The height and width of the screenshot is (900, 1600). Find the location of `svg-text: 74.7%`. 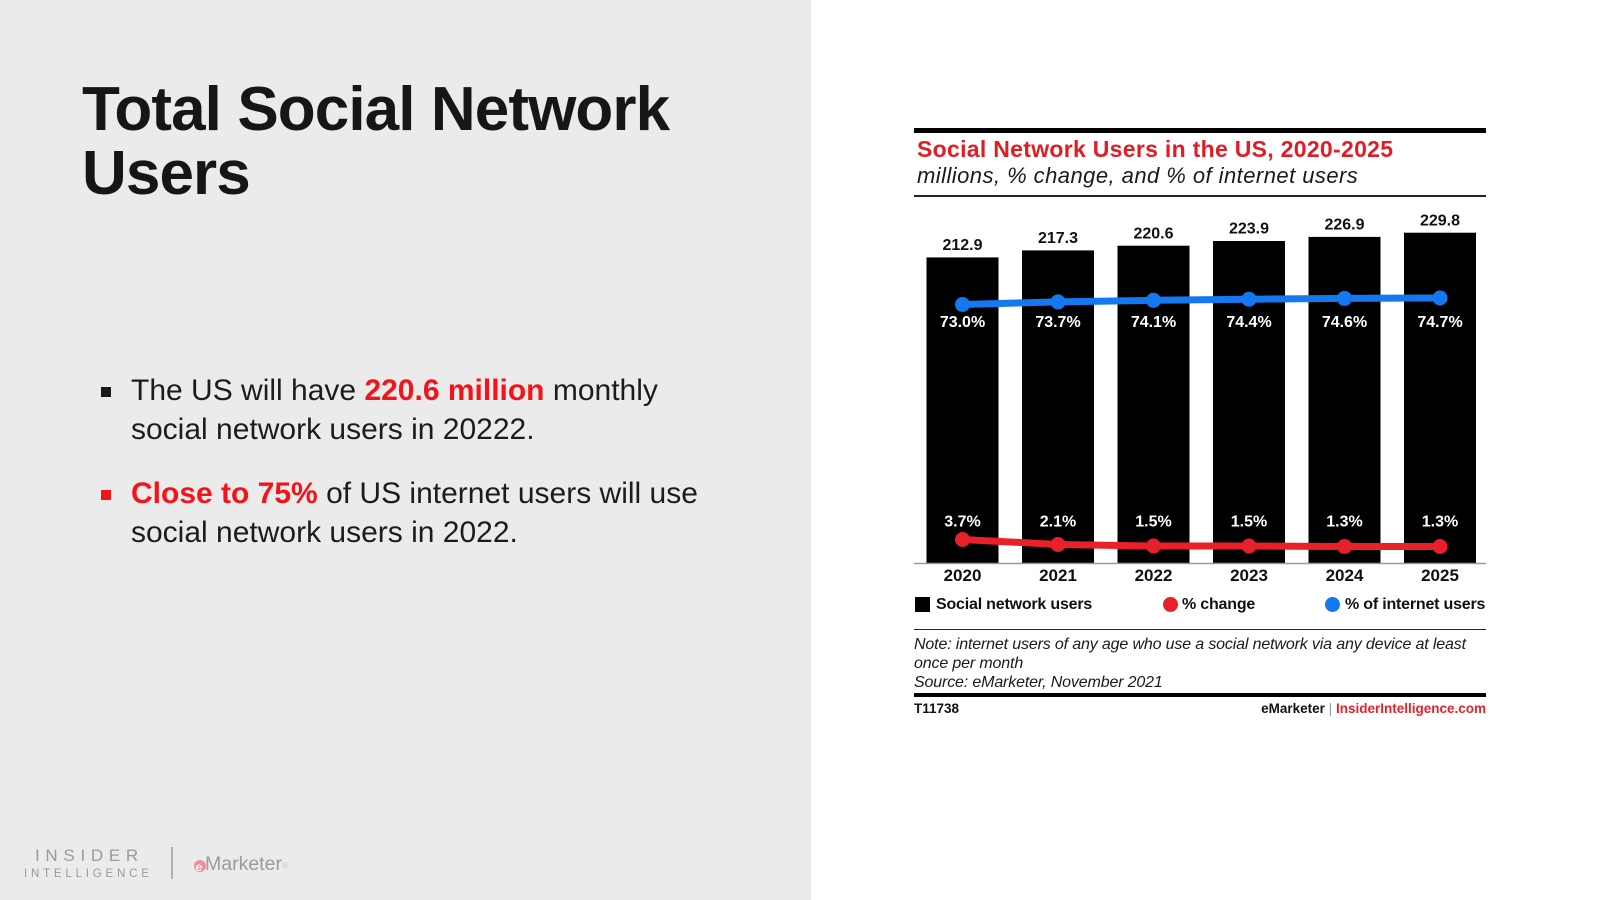

svg-text: 74.7% is located at coordinates (1439, 322).